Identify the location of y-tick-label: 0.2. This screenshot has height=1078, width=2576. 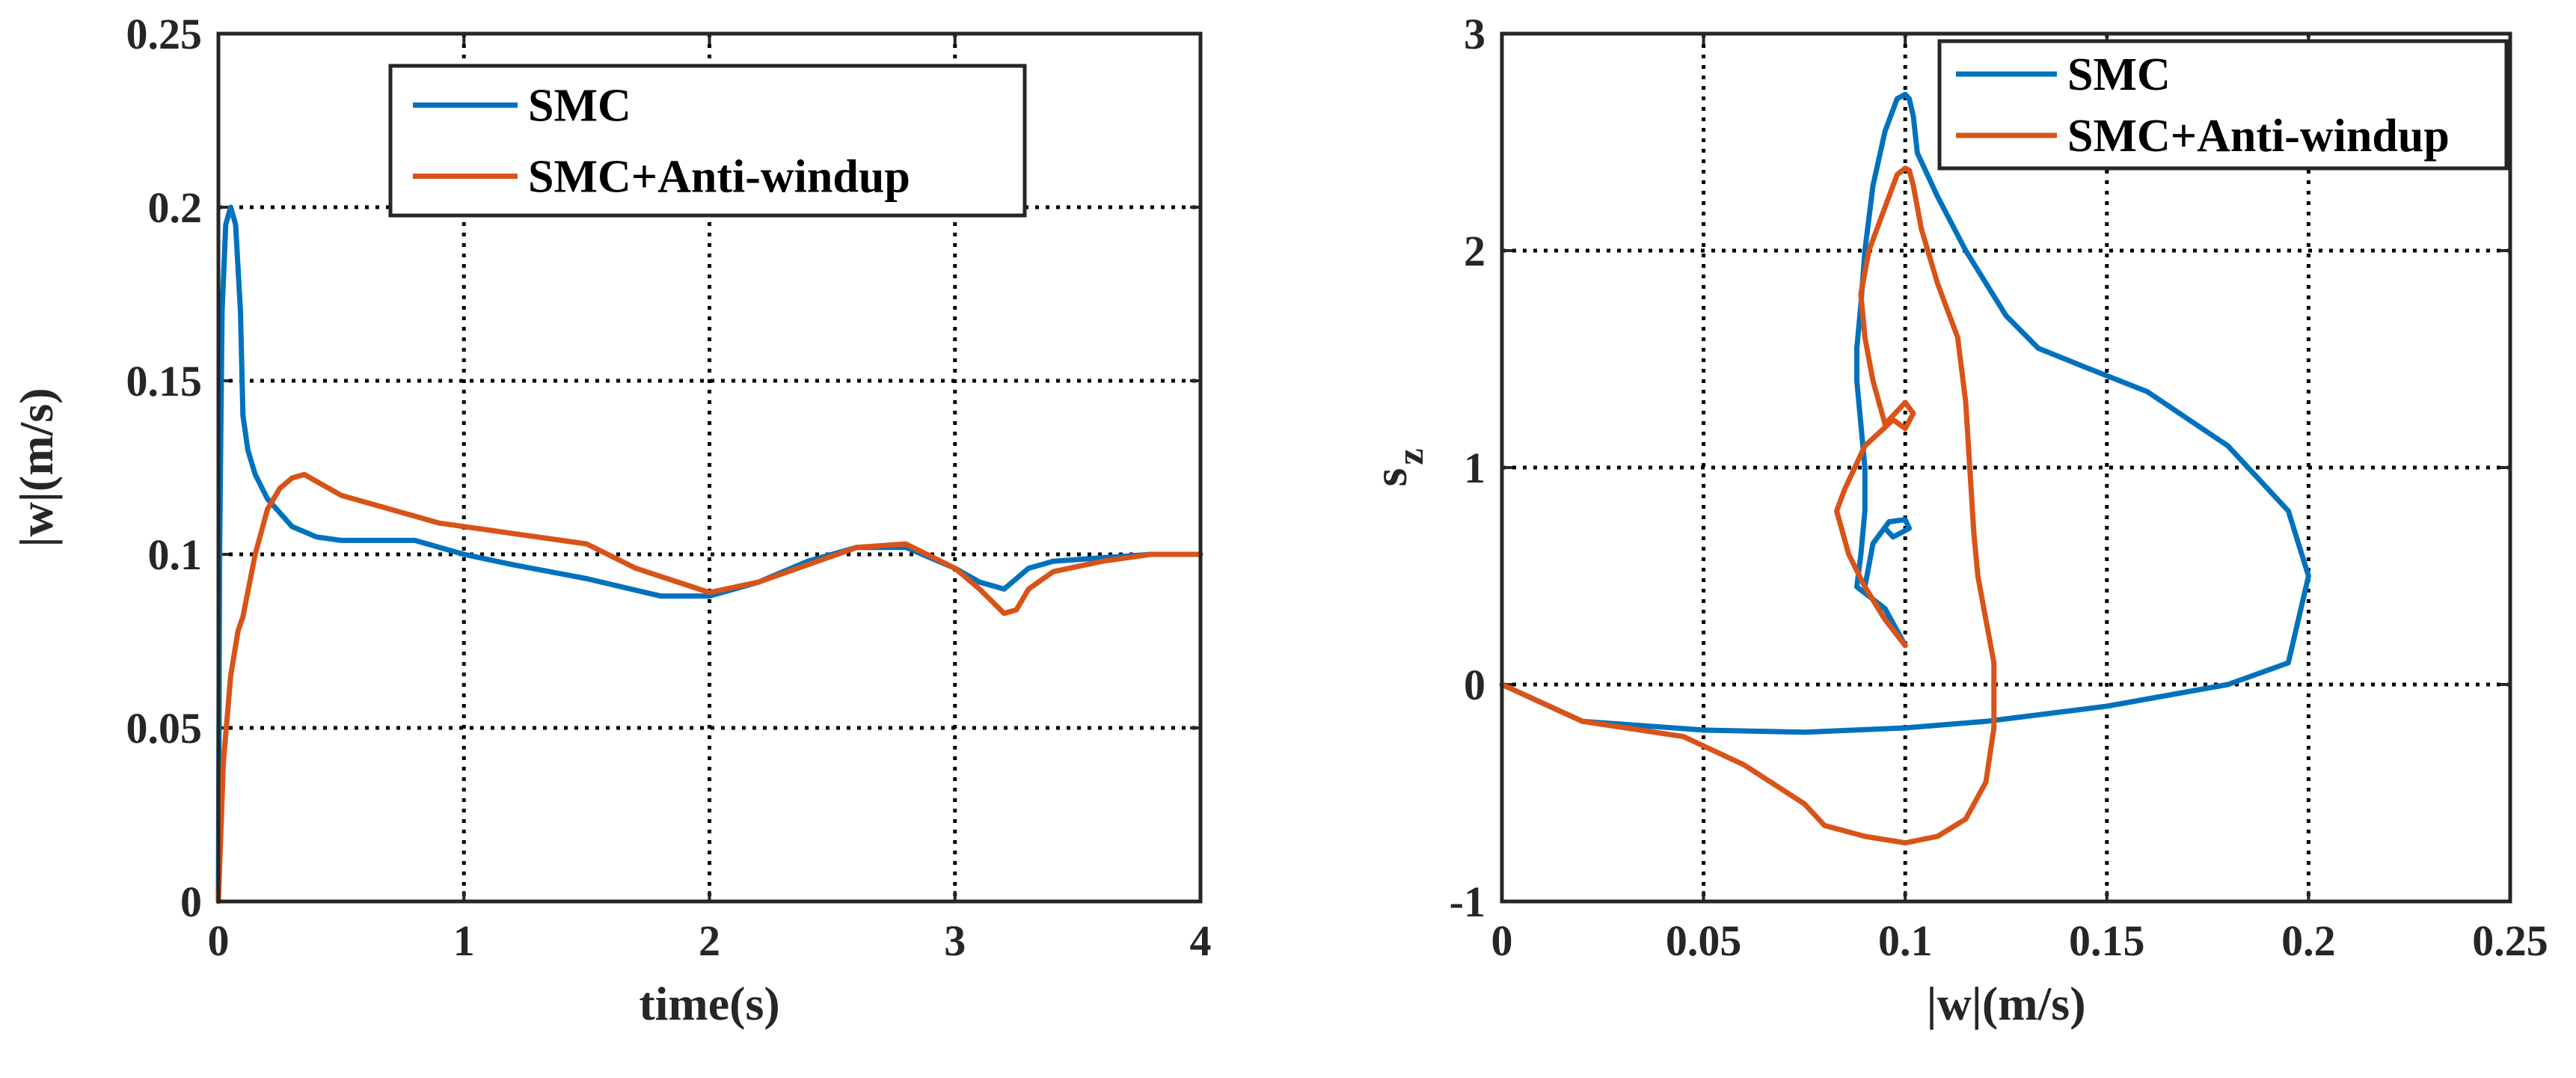
(175, 208).